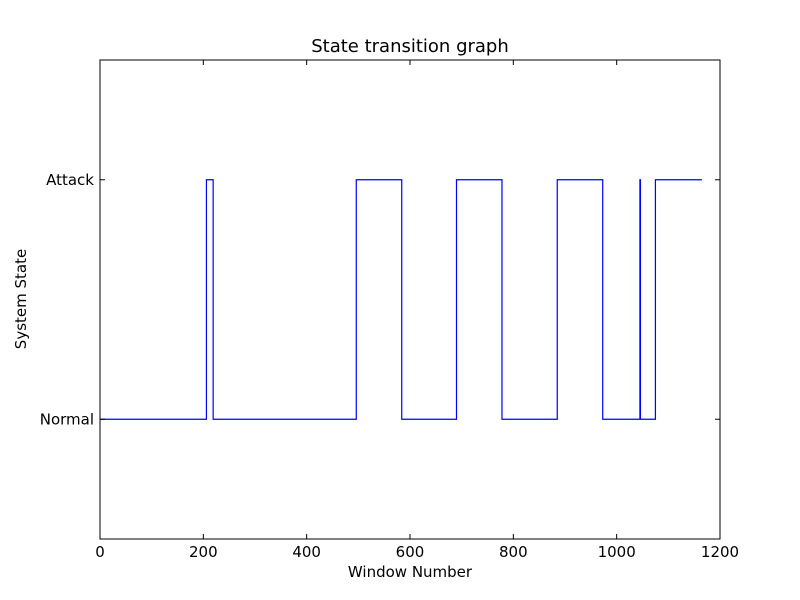 The width and height of the screenshot is (800, 600). I want to click on x-tick-label: 1000, so click(617, 552).